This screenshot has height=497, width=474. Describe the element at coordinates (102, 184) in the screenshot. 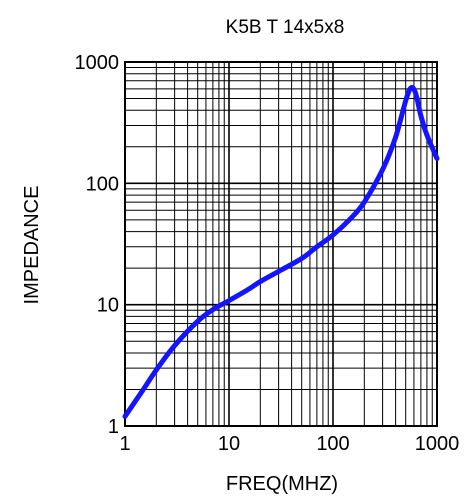

I see `y-tick-label: 100` at that location.